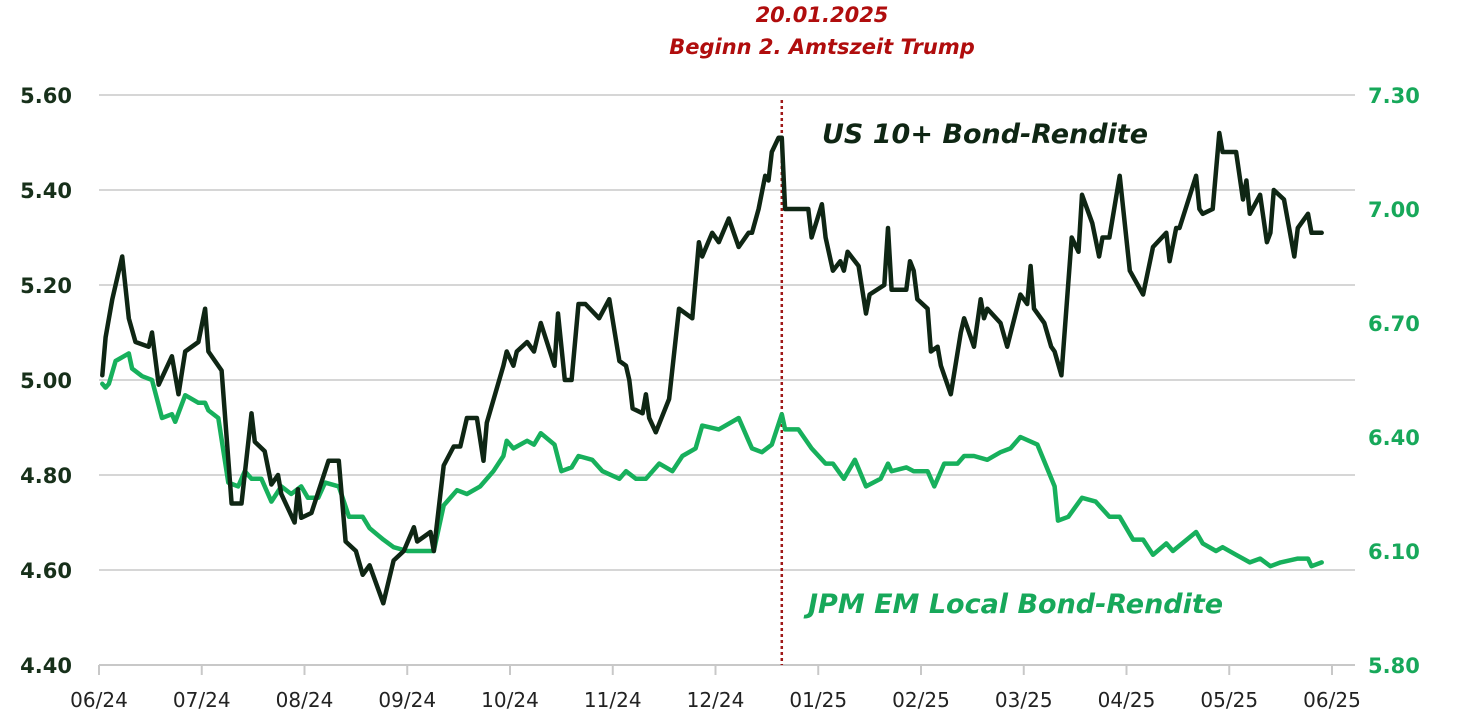  Describe the element at coordinates (822, 47) in the screenshot. I see `annotation-text: Beginn 2. Amtszeit Trump` at that location.